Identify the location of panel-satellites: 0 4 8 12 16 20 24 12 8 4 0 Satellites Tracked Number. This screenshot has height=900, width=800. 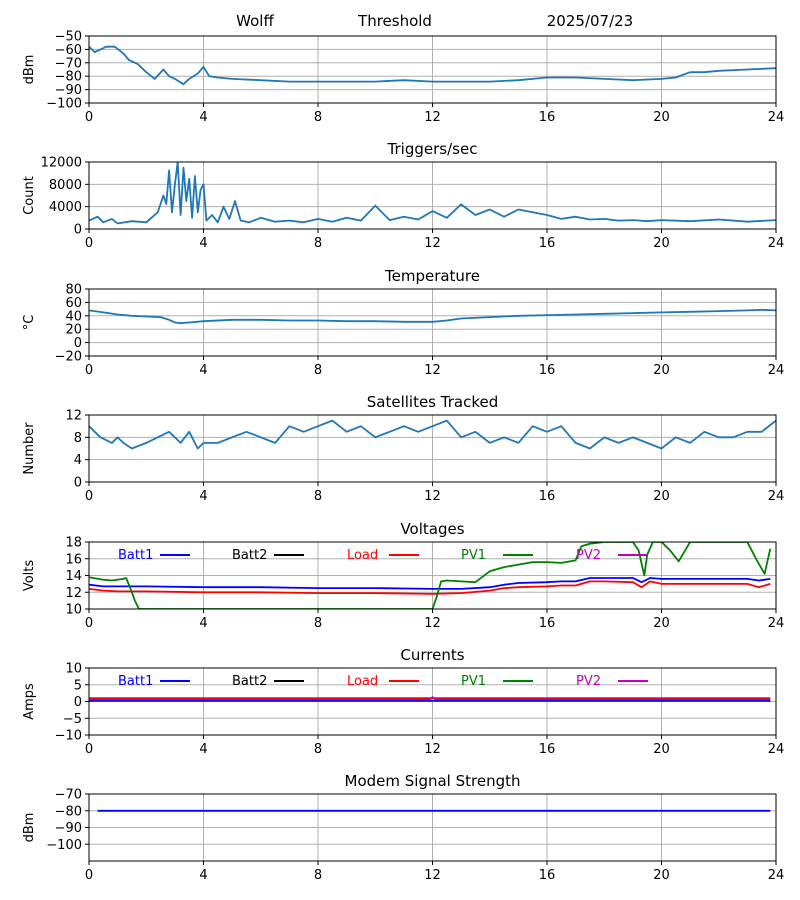
(403, 448).